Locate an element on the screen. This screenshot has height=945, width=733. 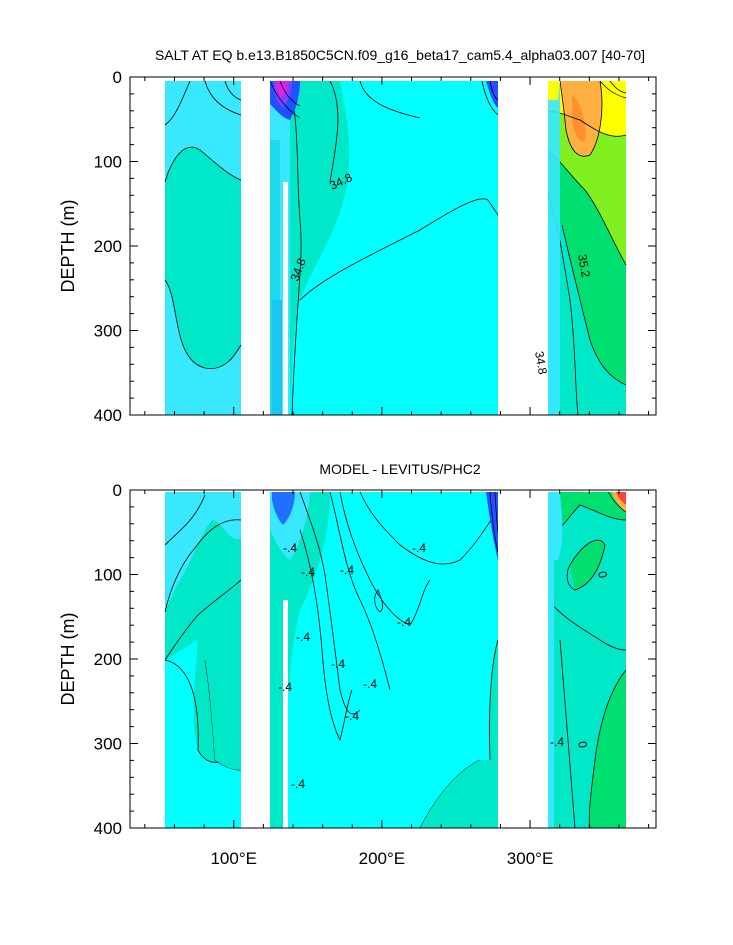
panel-2-title: MODEL - LEVITUS/PHC2 is located at coordinates (400, 469).